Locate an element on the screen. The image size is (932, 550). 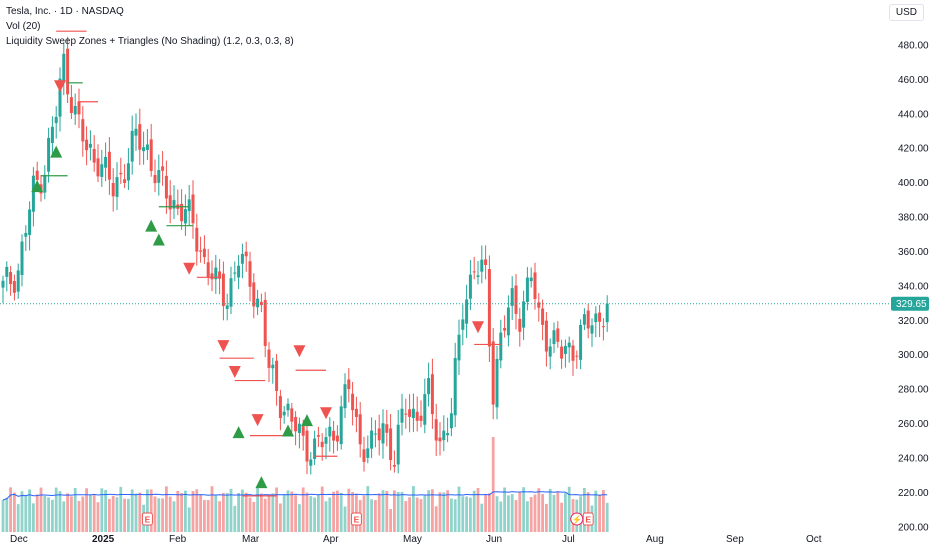
split-label: ⚡ is located at coordinates (577, 520).